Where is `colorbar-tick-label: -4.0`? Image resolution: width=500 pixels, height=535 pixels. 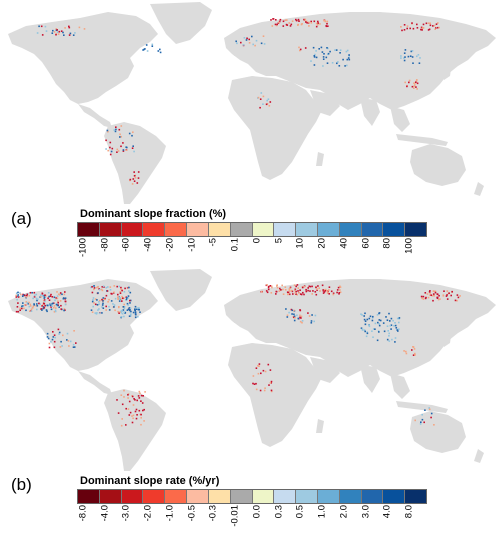 colorbar-tick-label: -4.0 is located at coordinates (105, 513).